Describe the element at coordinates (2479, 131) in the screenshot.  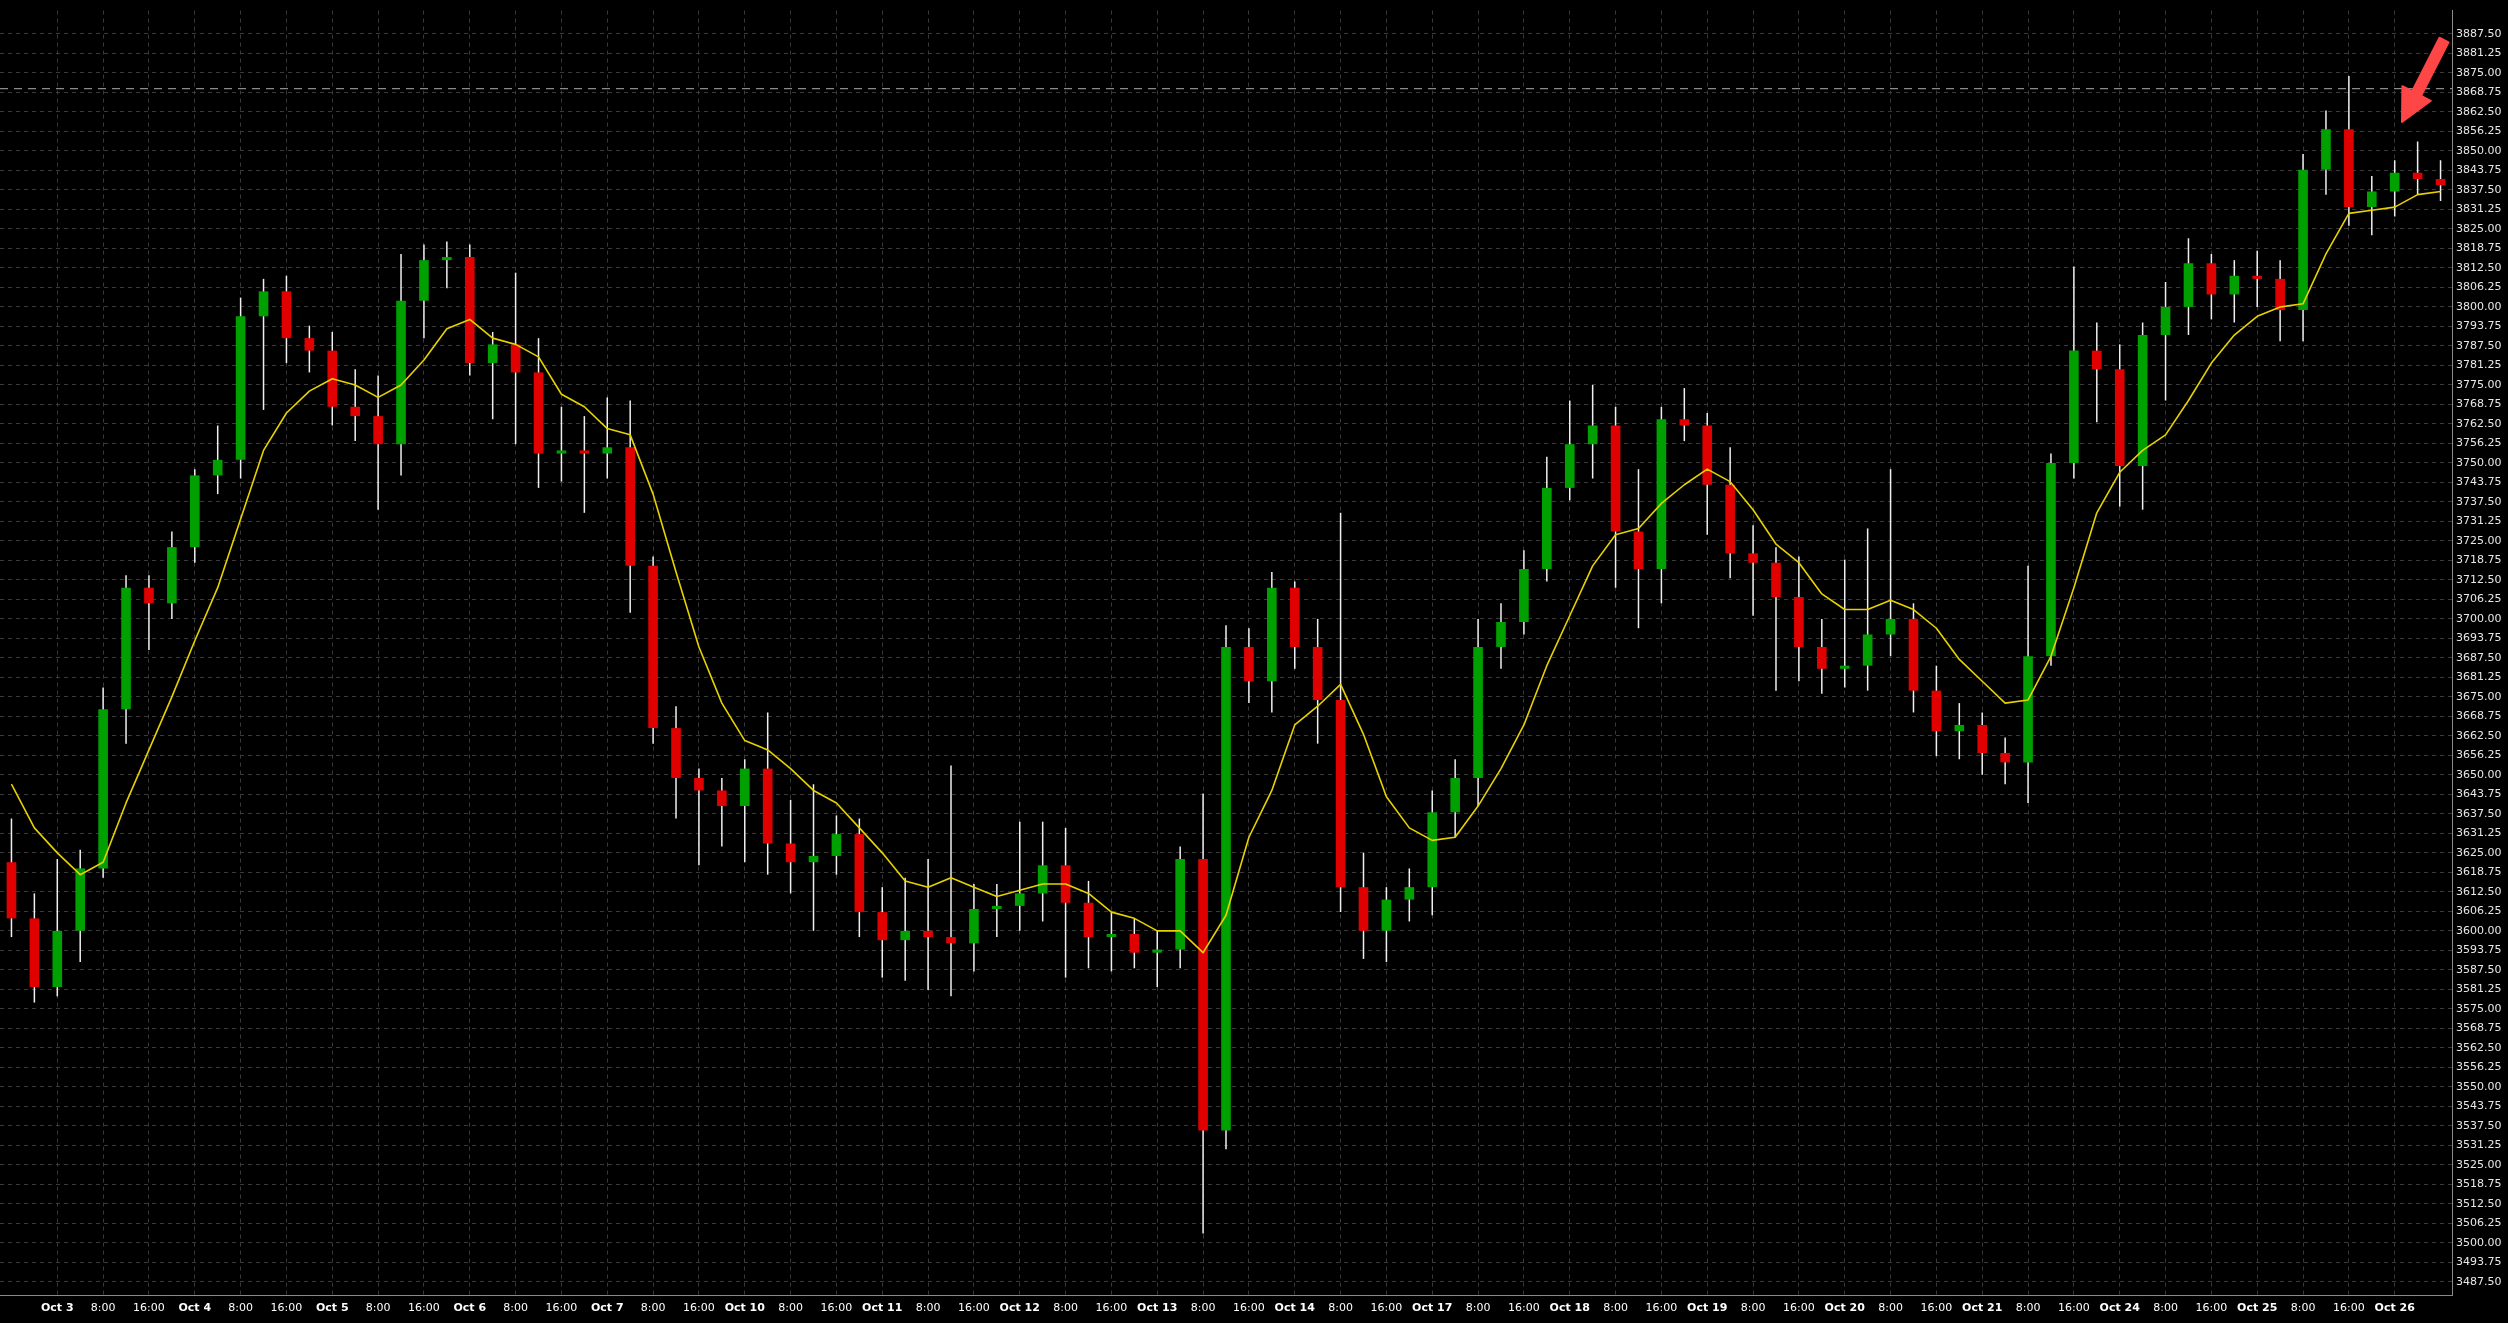
I see `y-tick-label: 3856.25` at that location.